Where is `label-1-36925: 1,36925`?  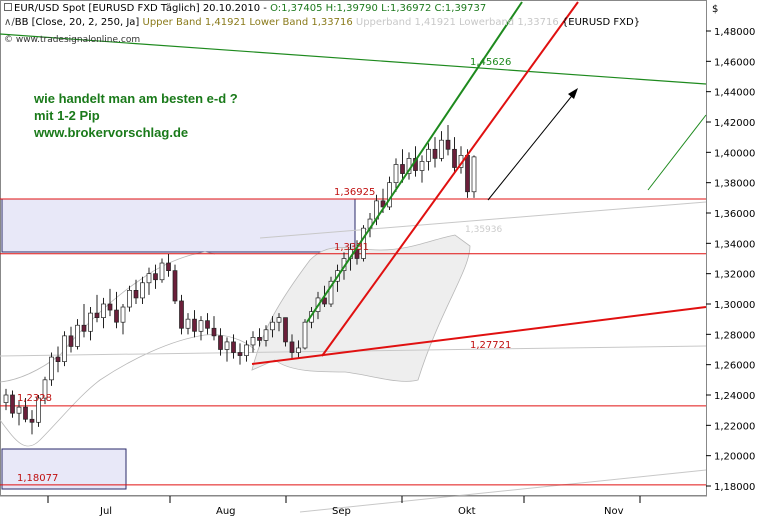
label-1-36925: 1,36925 is located at coordinates (354, 192).